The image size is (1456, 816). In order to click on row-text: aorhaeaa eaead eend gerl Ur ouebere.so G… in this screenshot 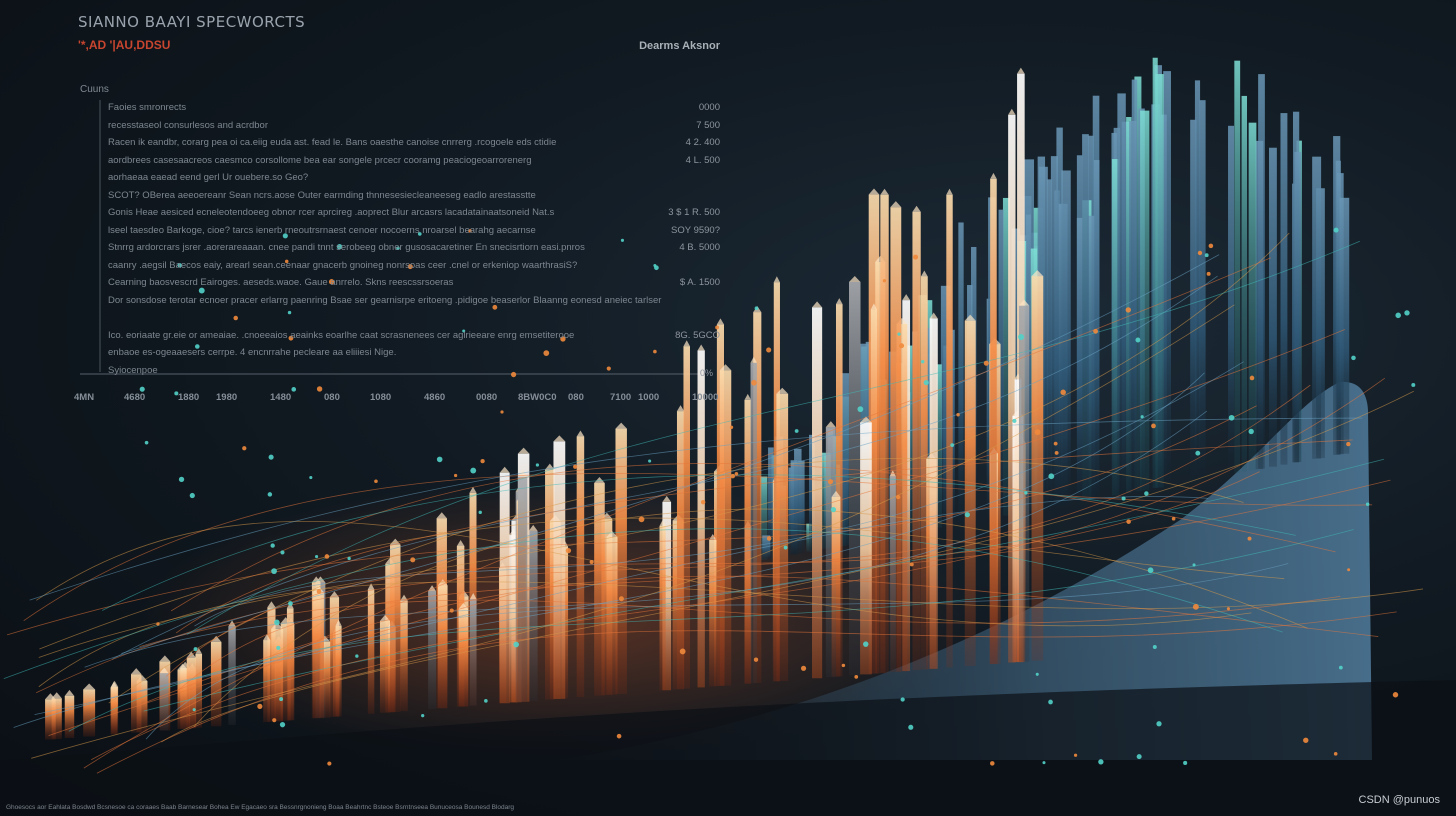, I will do `click(208, 177)`.